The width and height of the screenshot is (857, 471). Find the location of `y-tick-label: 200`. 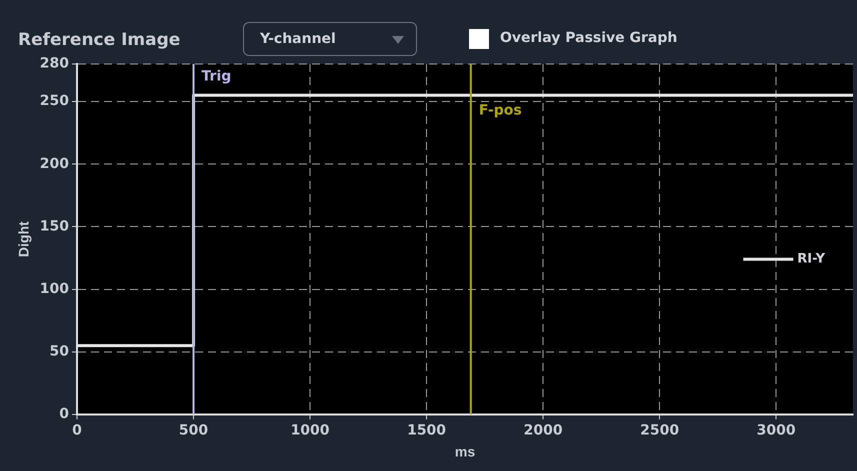

y-tick-label: 200 is located at coordinates (55, 164).